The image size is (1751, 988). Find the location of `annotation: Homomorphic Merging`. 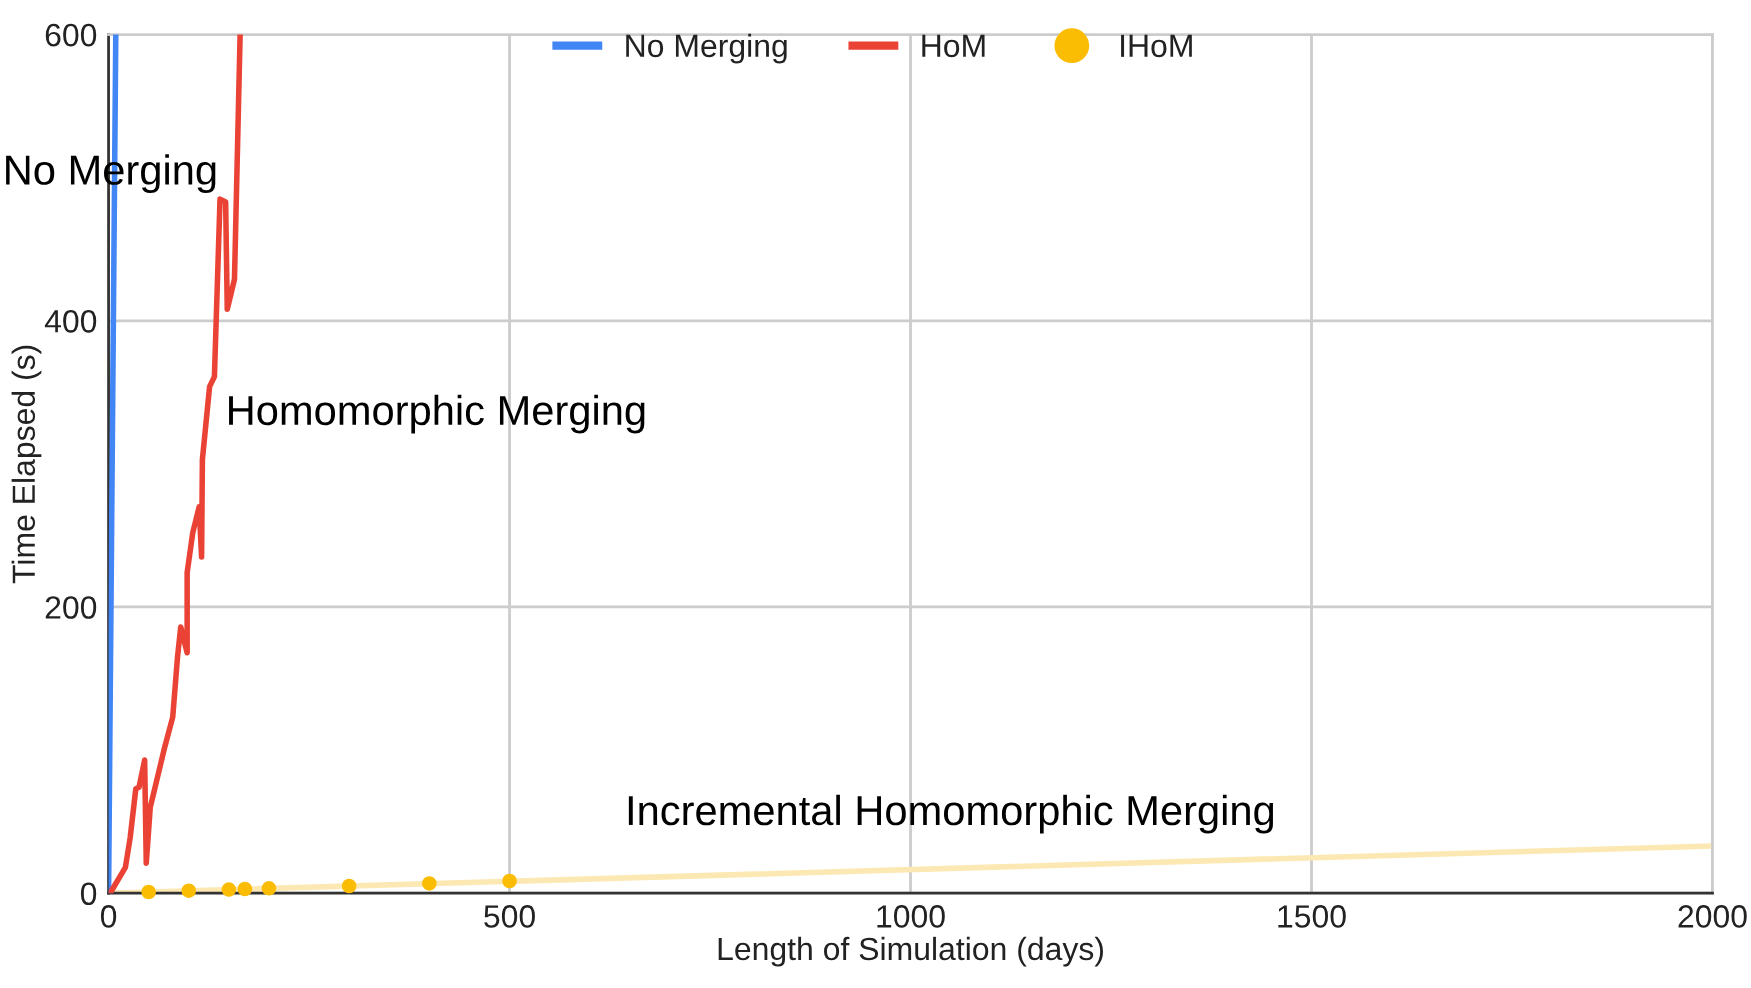

annotation: Homomorphic Merging is located at coordinates (437, 414).